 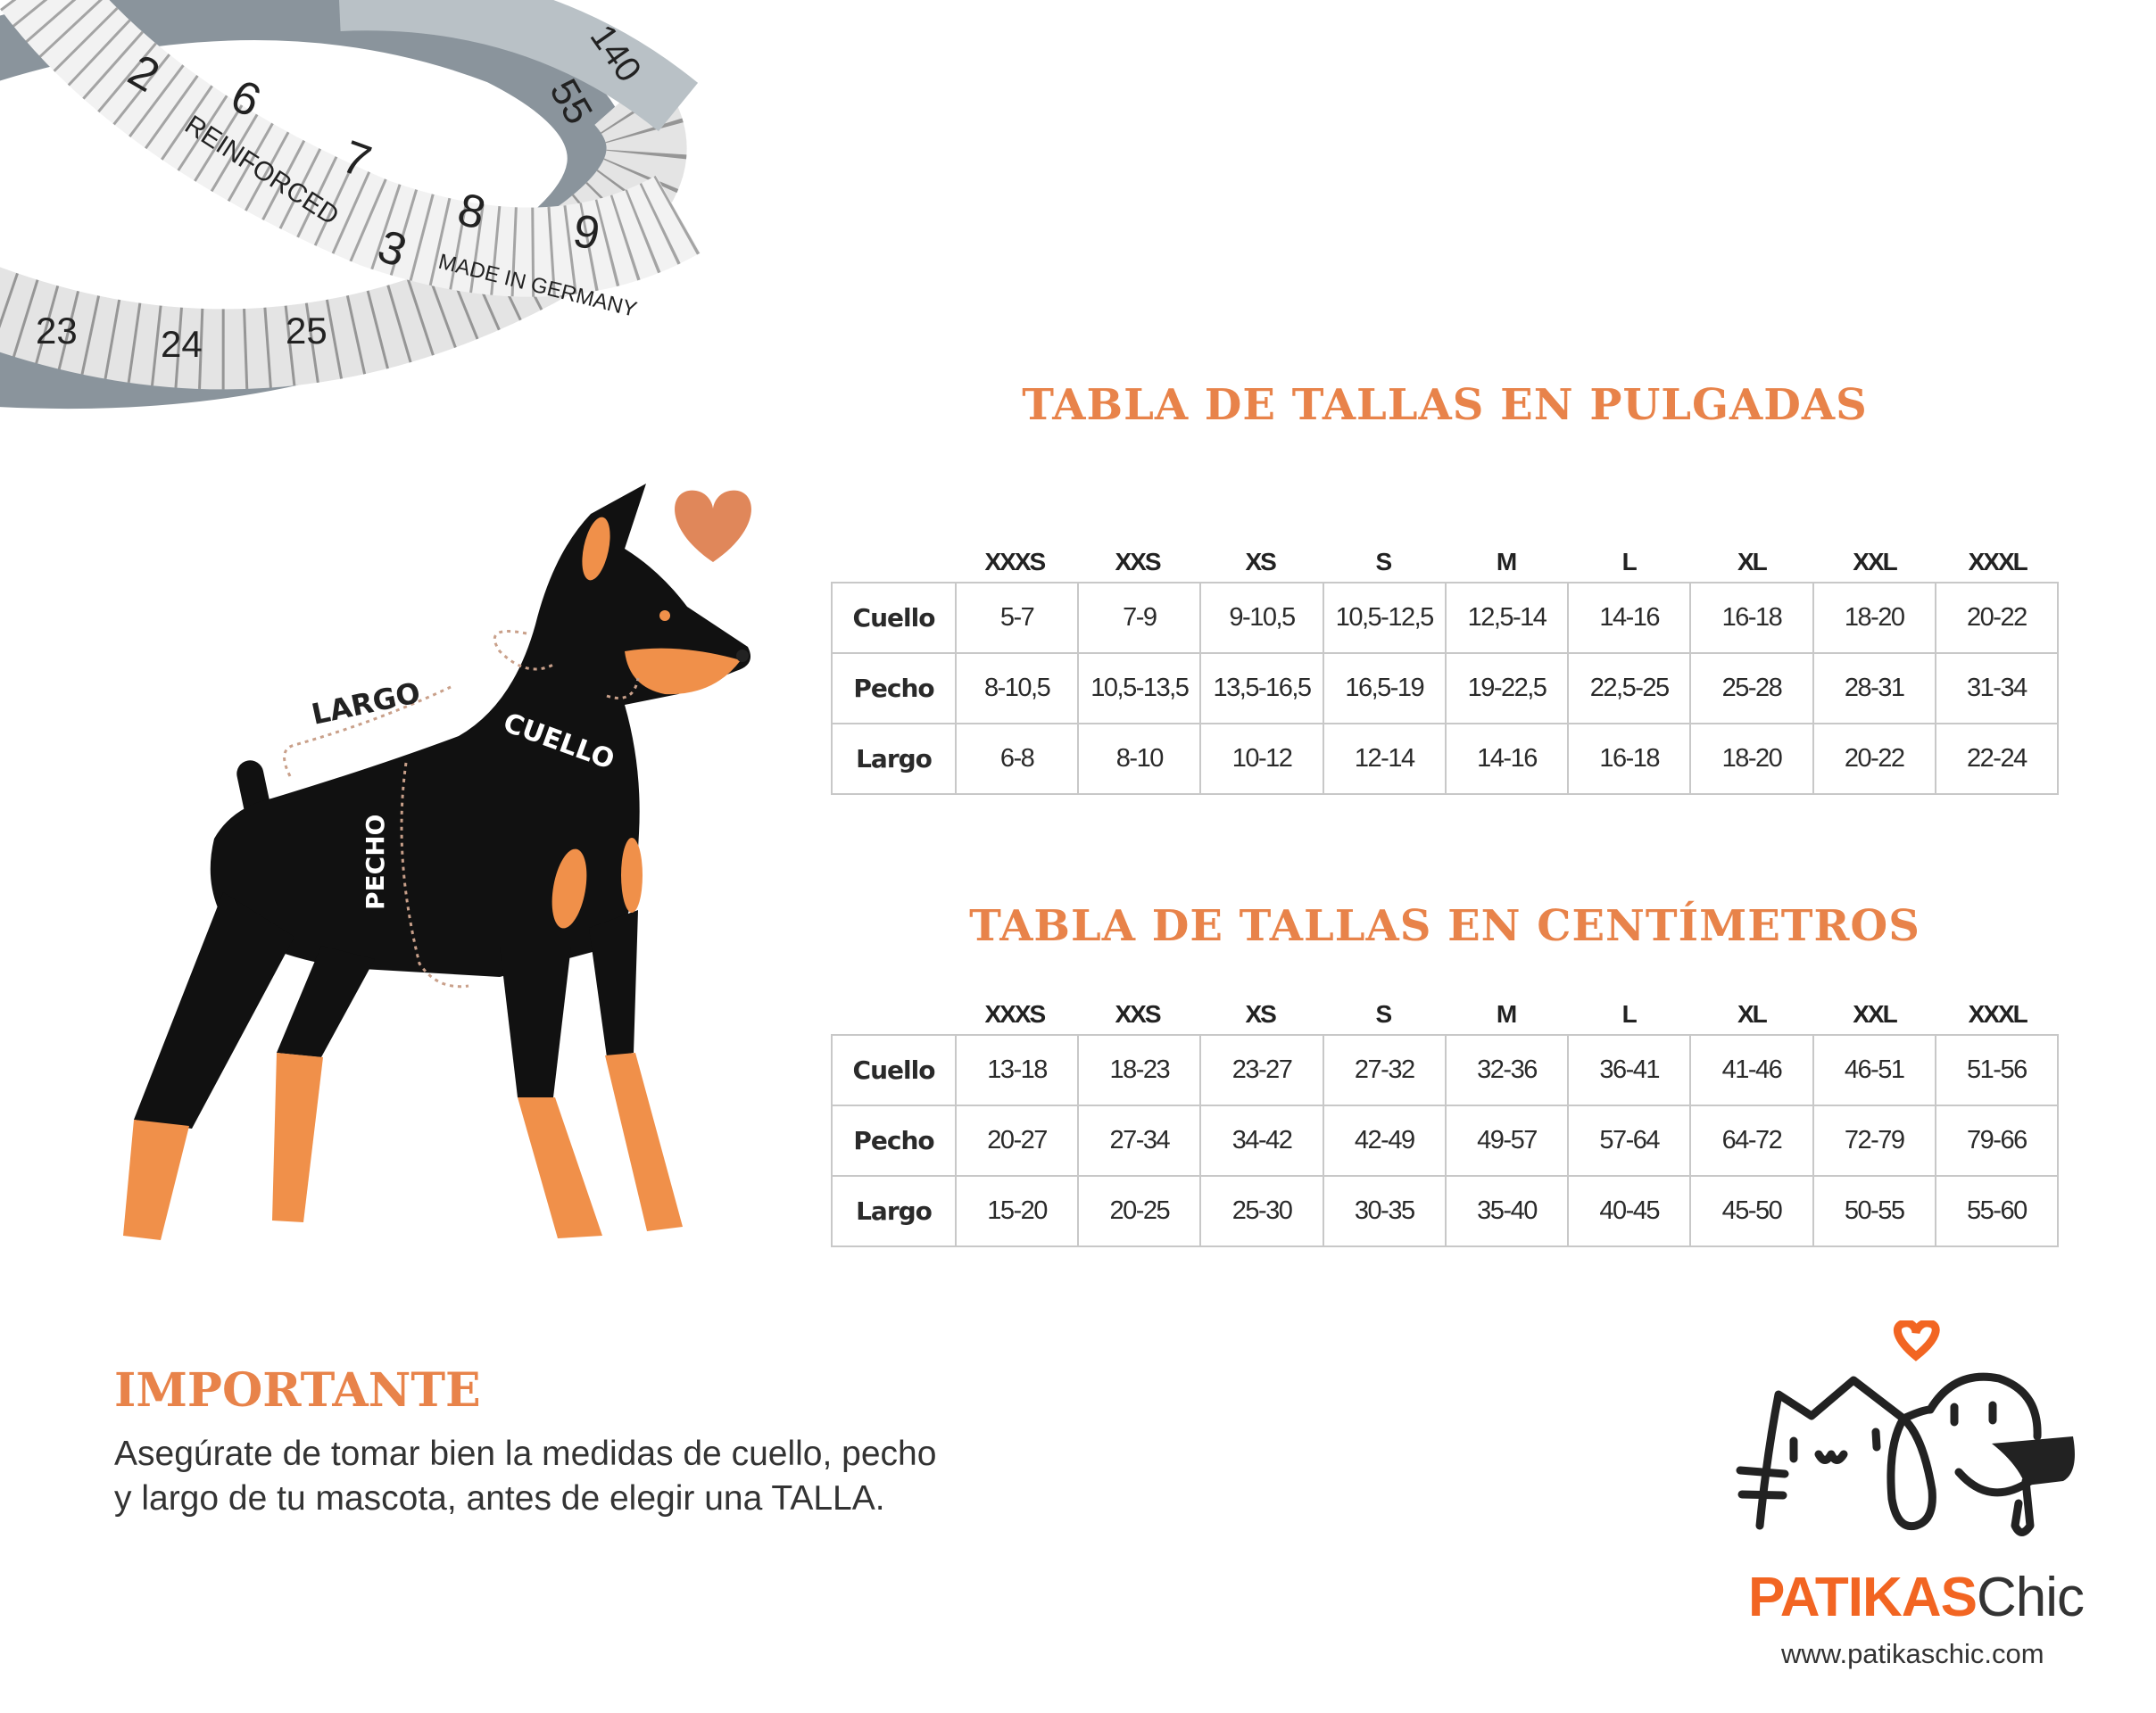 What do you see at coordinates (57, 331) in the screenshot?
I see `tape-number: 23` at bounding box center [57, 331].